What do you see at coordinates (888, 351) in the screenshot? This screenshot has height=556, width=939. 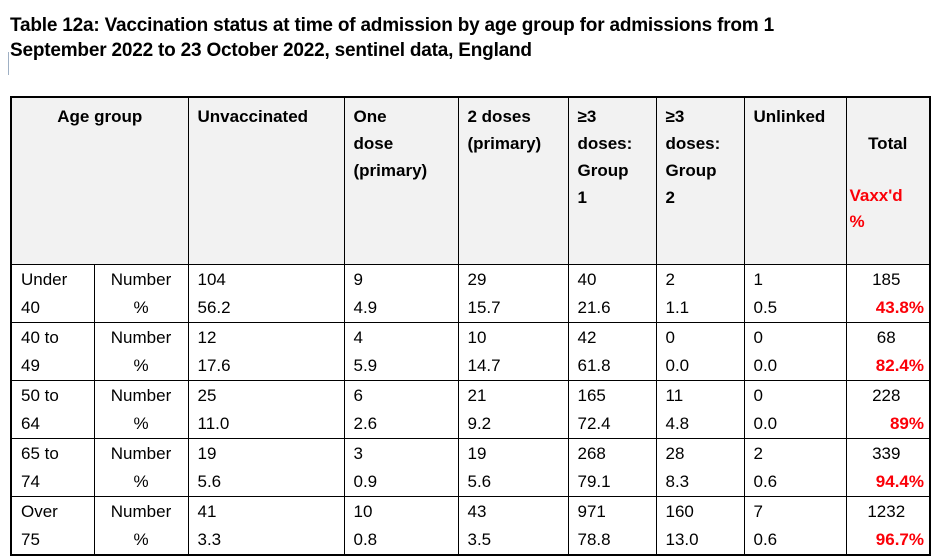 I see `total-cell: 68 82.4%` at bounding box center [888, 351].